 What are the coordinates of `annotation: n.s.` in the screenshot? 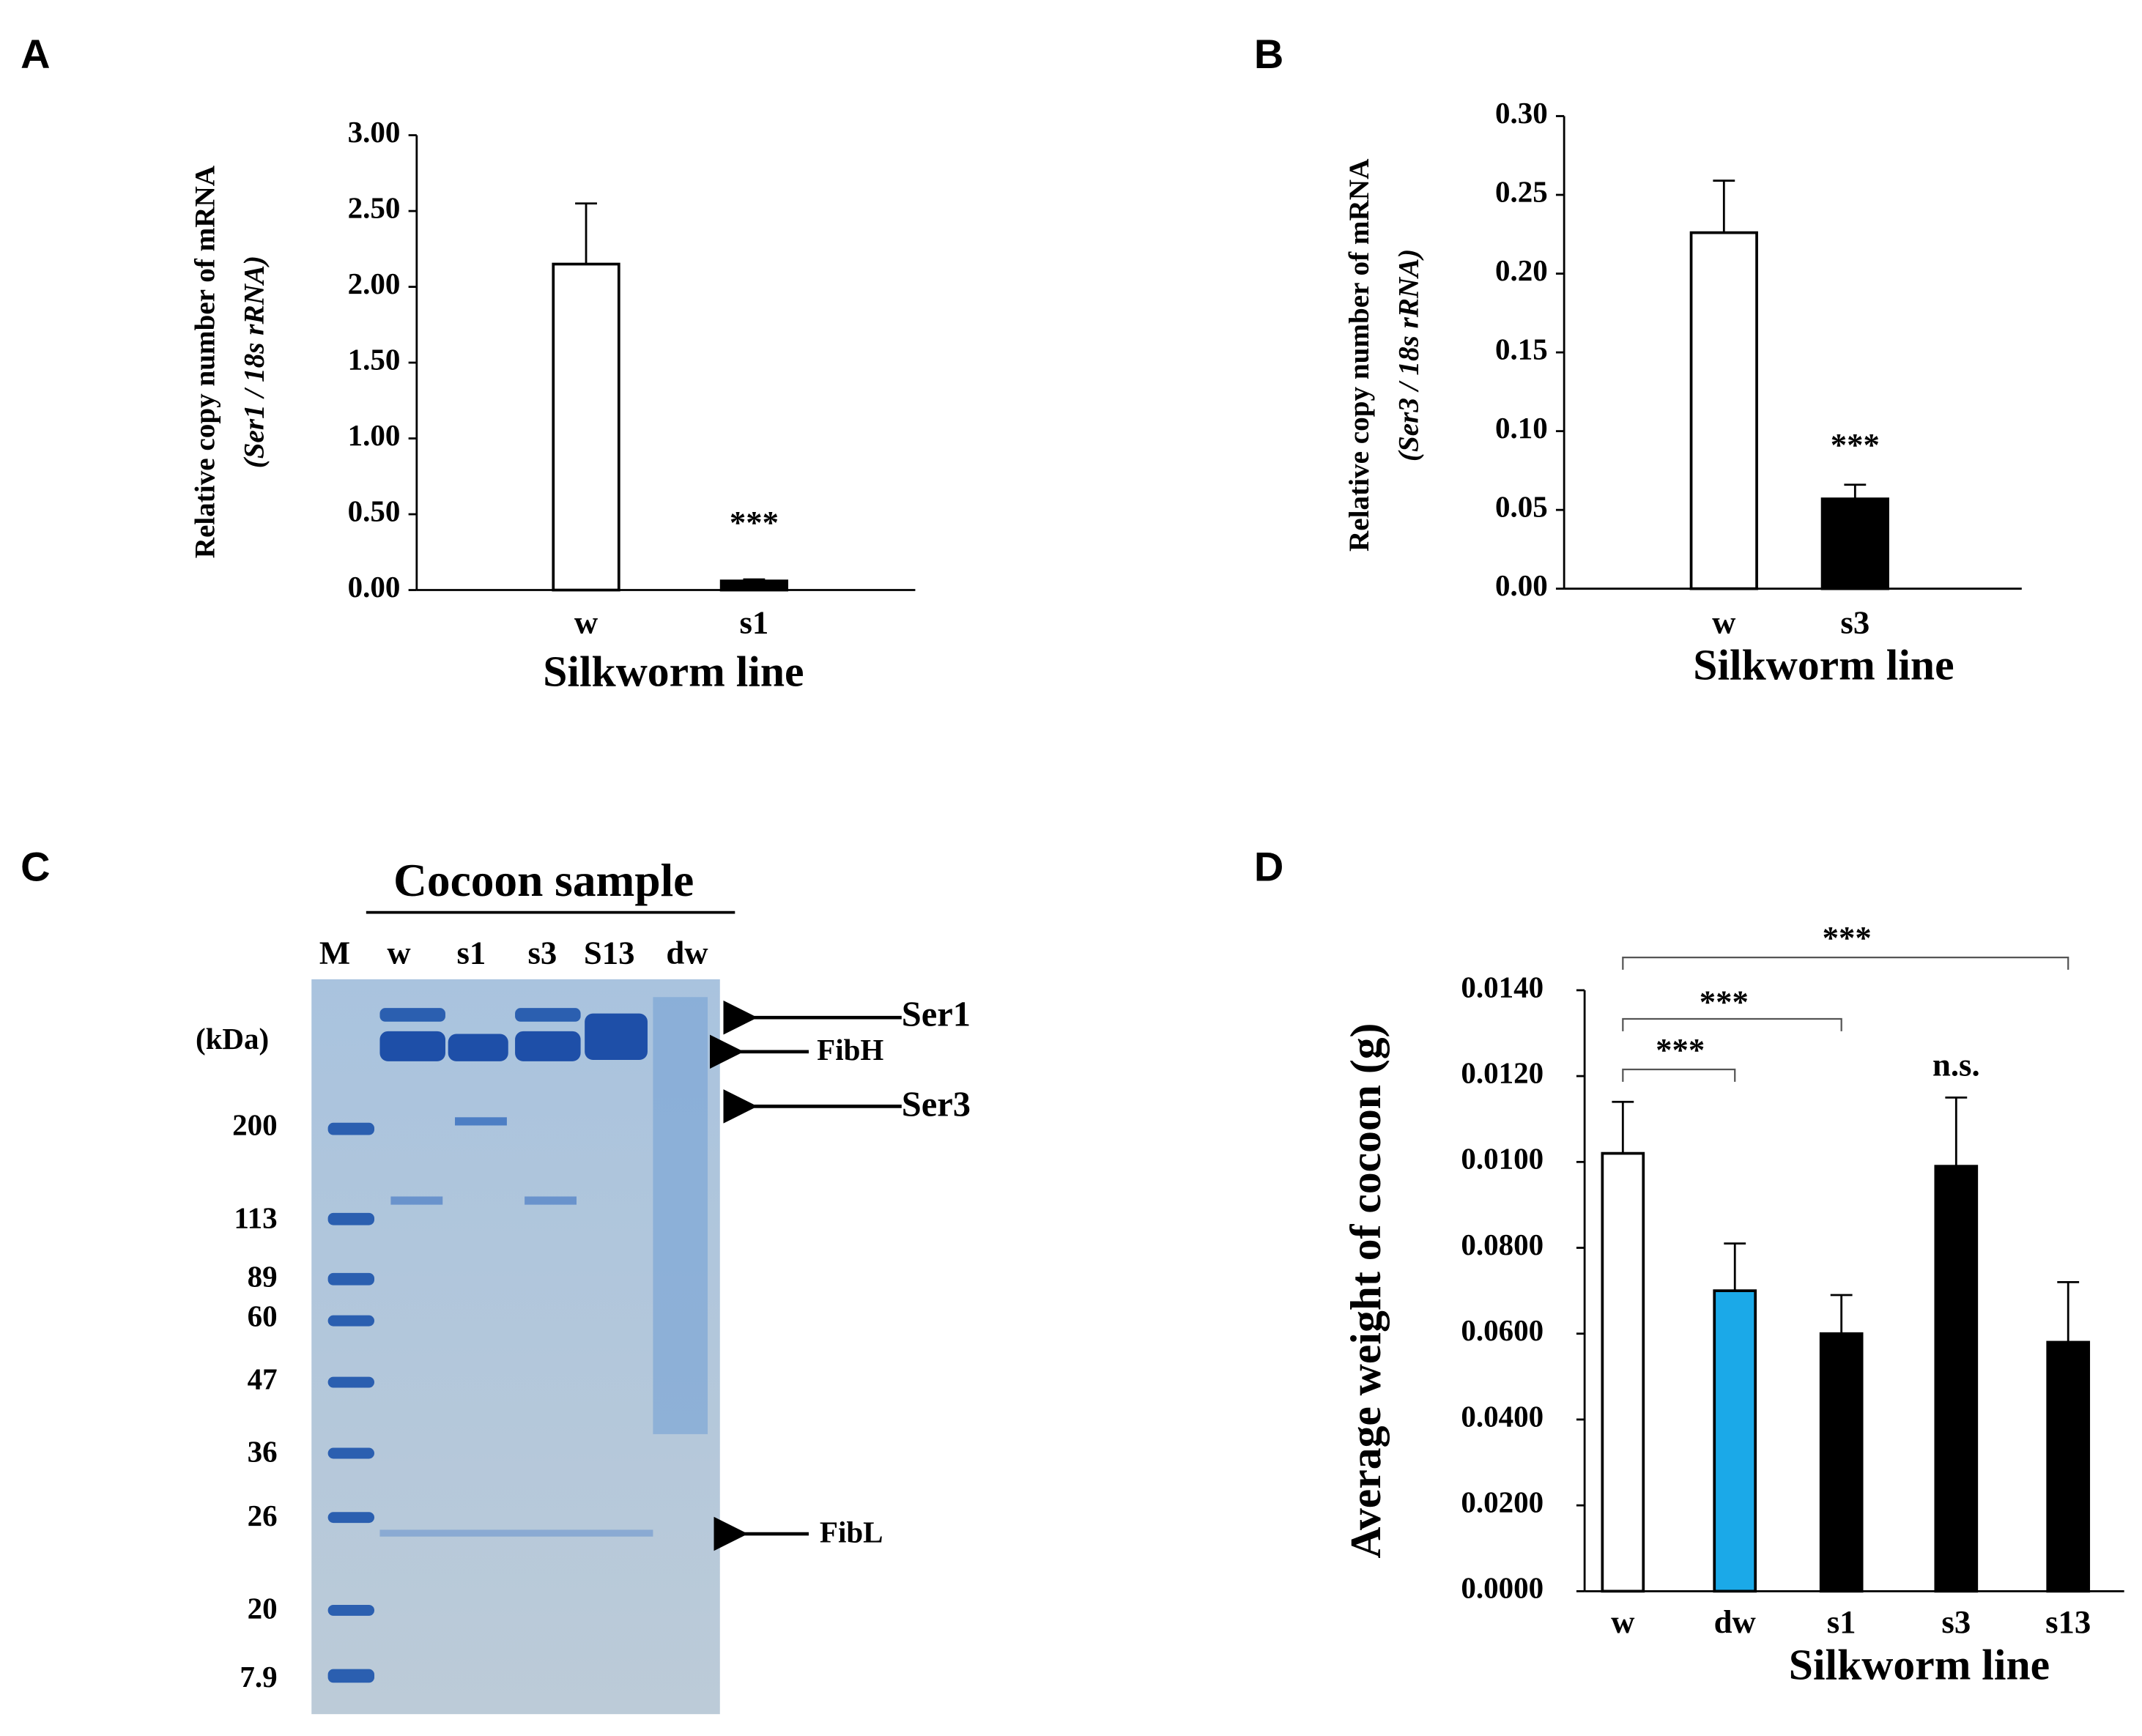 It's located at (1956, 1064).